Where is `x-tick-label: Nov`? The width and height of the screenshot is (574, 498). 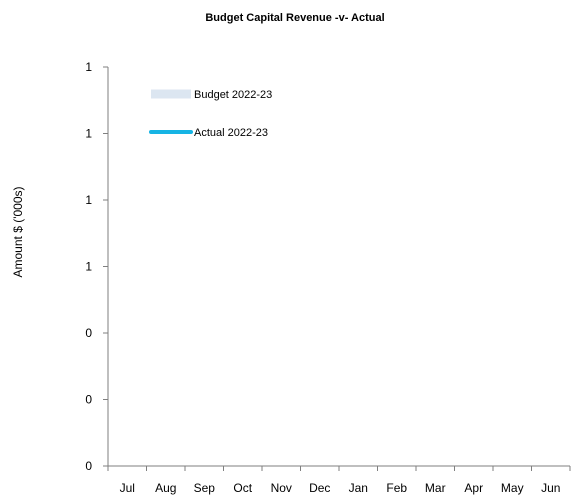
x-tick-label: Nov is located at coordinates (281, 488).